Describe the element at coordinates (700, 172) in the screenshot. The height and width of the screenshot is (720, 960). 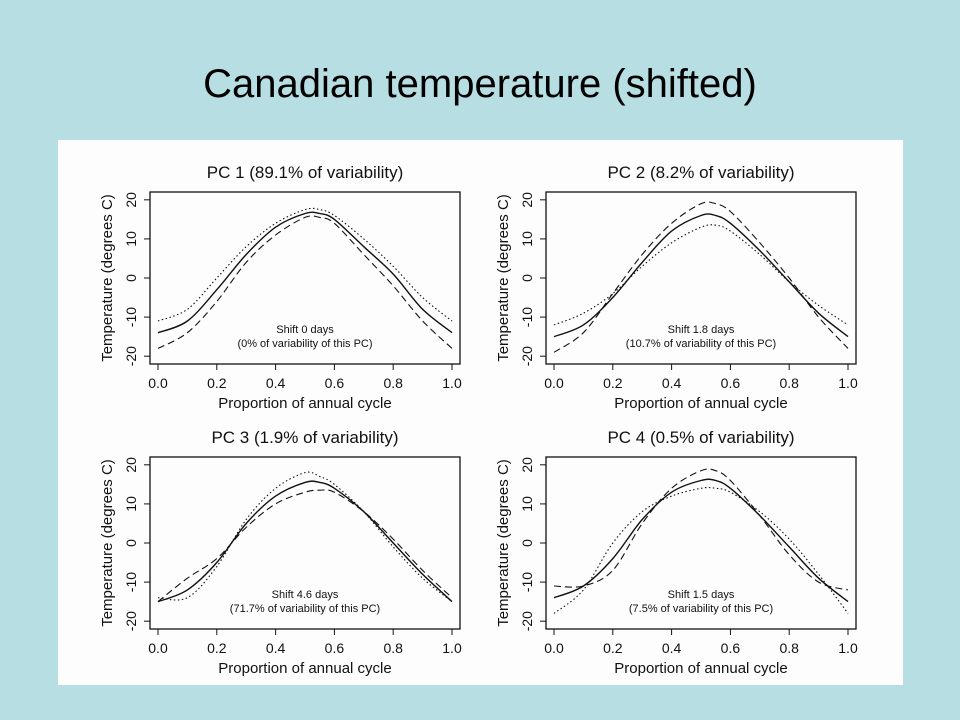
I see `subplot-title: PC 2 (8.2% of variability)` at that location.